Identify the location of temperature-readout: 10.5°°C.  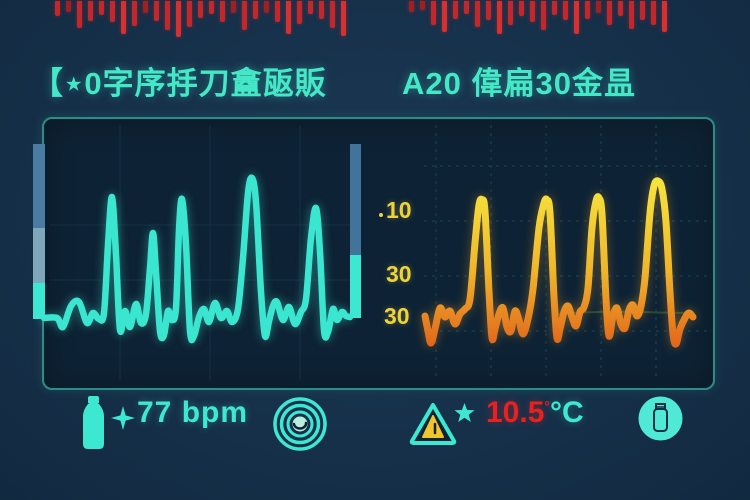
(535, 413).